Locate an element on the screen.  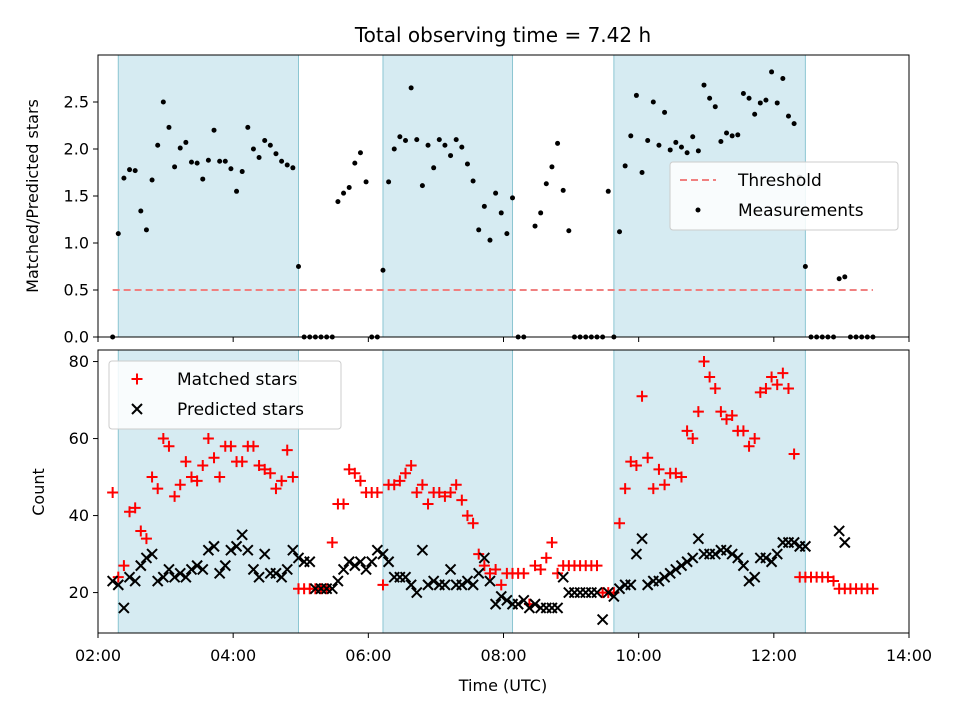
x-tick-label: 06:00 is located at coordinates (368, 655).